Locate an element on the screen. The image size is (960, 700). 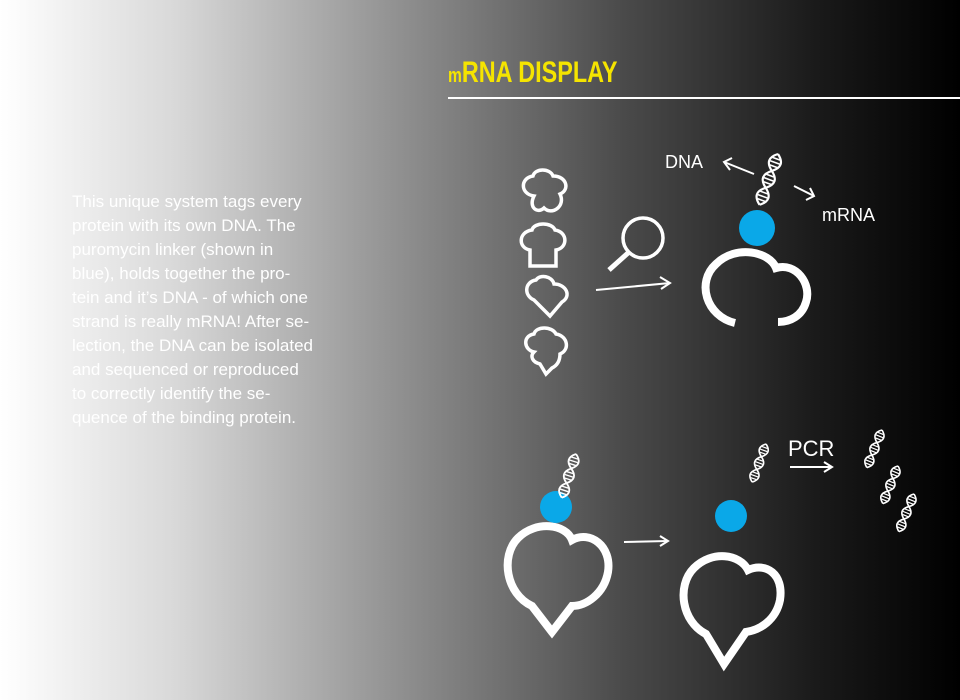
dna-arrow is located at coordinates (738, 166).